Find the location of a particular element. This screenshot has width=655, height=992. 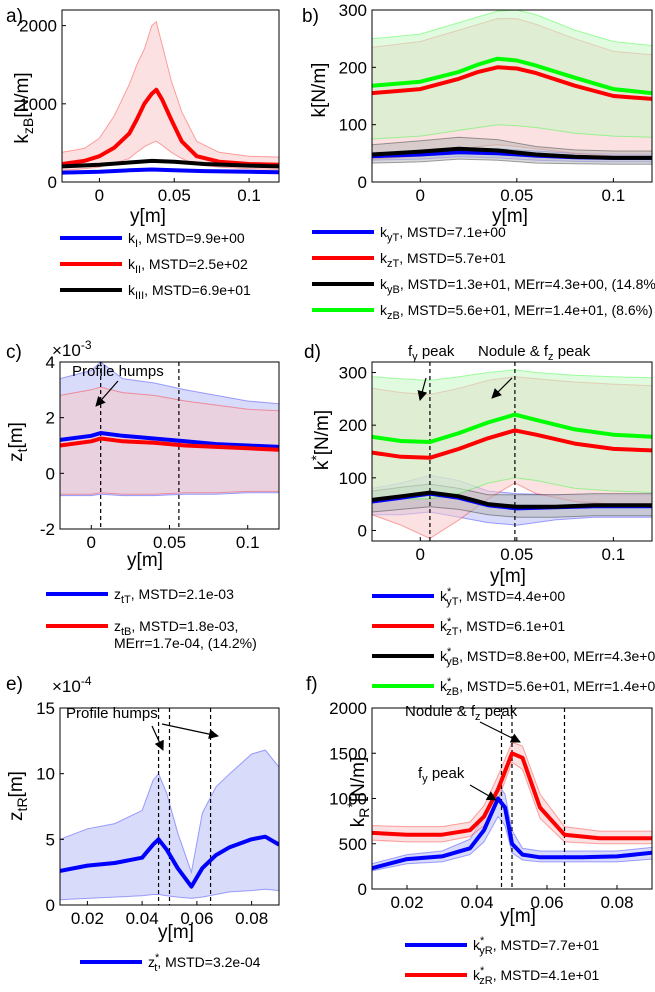

chart-panel-c: 0 0.05 0.1 -2 0 2 4 is located at coordinates (160, 452).